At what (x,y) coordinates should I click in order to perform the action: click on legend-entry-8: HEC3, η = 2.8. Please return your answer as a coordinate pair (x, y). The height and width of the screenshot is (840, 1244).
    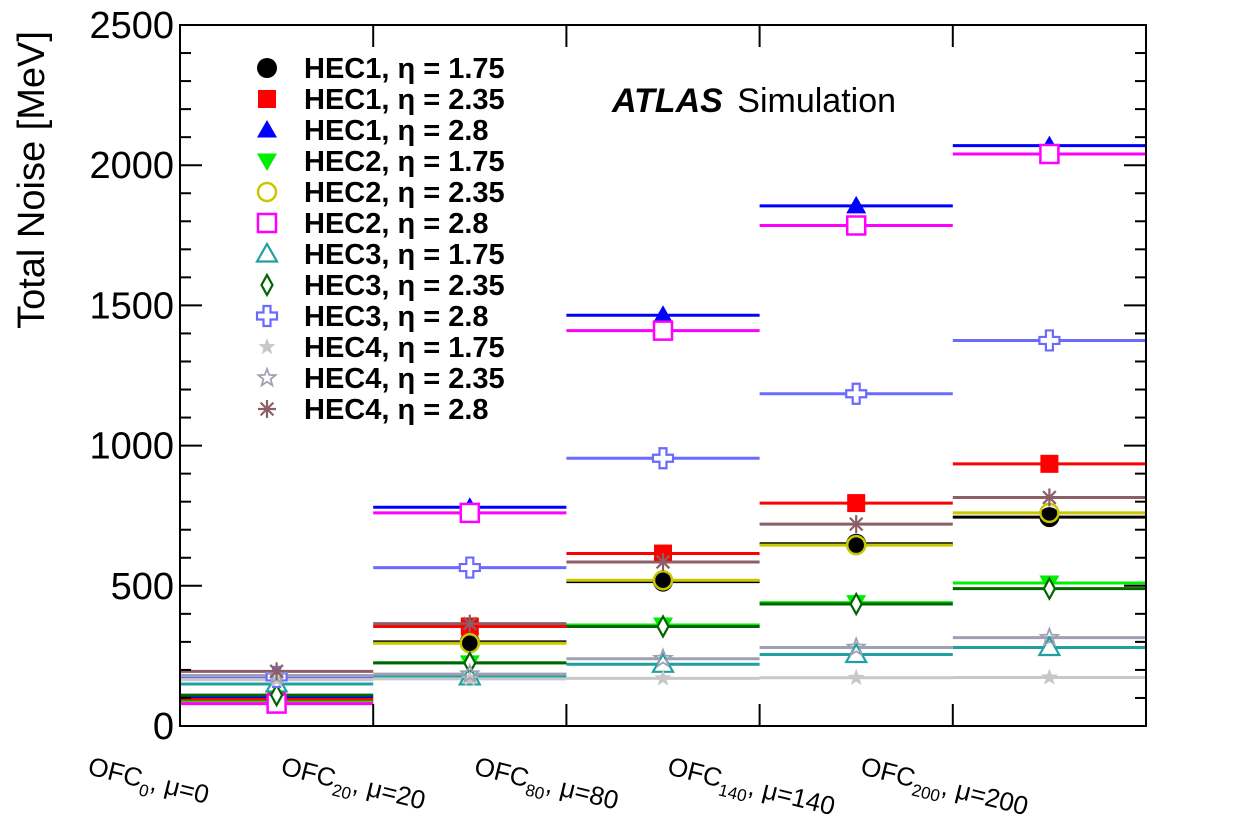
    Looking at the image, I should click on (372, 317).